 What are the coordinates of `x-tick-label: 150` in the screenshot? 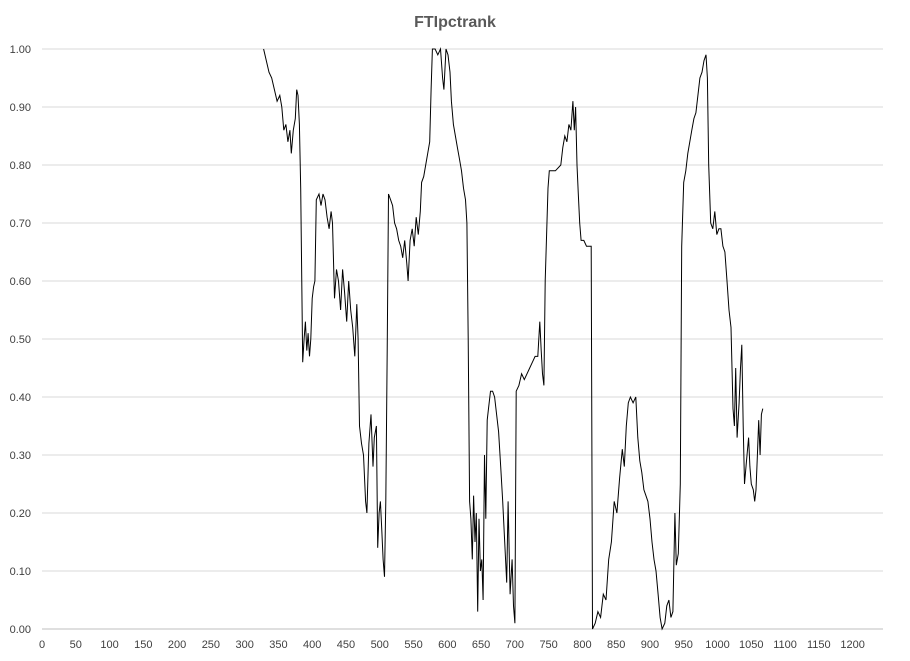 It's located at (143, 645).